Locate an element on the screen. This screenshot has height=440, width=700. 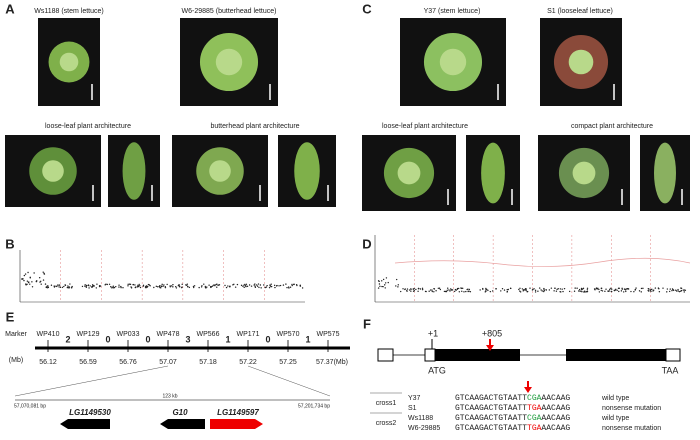
annotation: nonsense mutation is located at coordinates (631, 428).